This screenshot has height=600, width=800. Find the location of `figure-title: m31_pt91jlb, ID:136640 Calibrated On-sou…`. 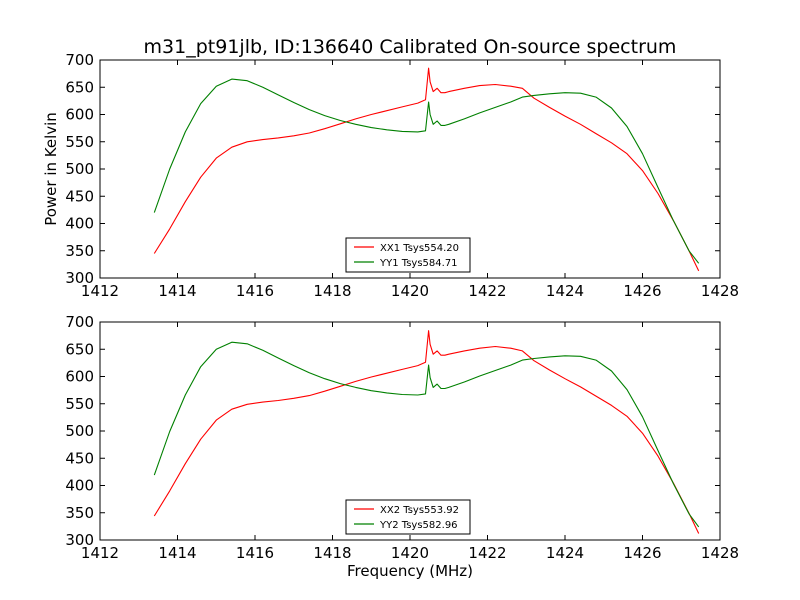

figure-title: m31_pt91jlb, ID:136640 Calibrated On-sou… is located at coordinates (410, 47).